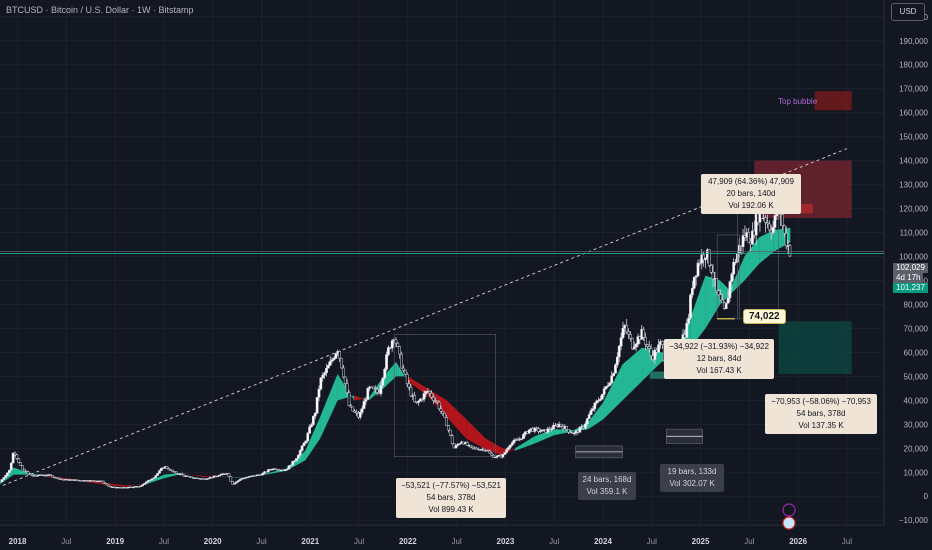 The height and width of the screenshot is (550, 932). I want to click on y-tick-label: 60,000, so click(916, 352).